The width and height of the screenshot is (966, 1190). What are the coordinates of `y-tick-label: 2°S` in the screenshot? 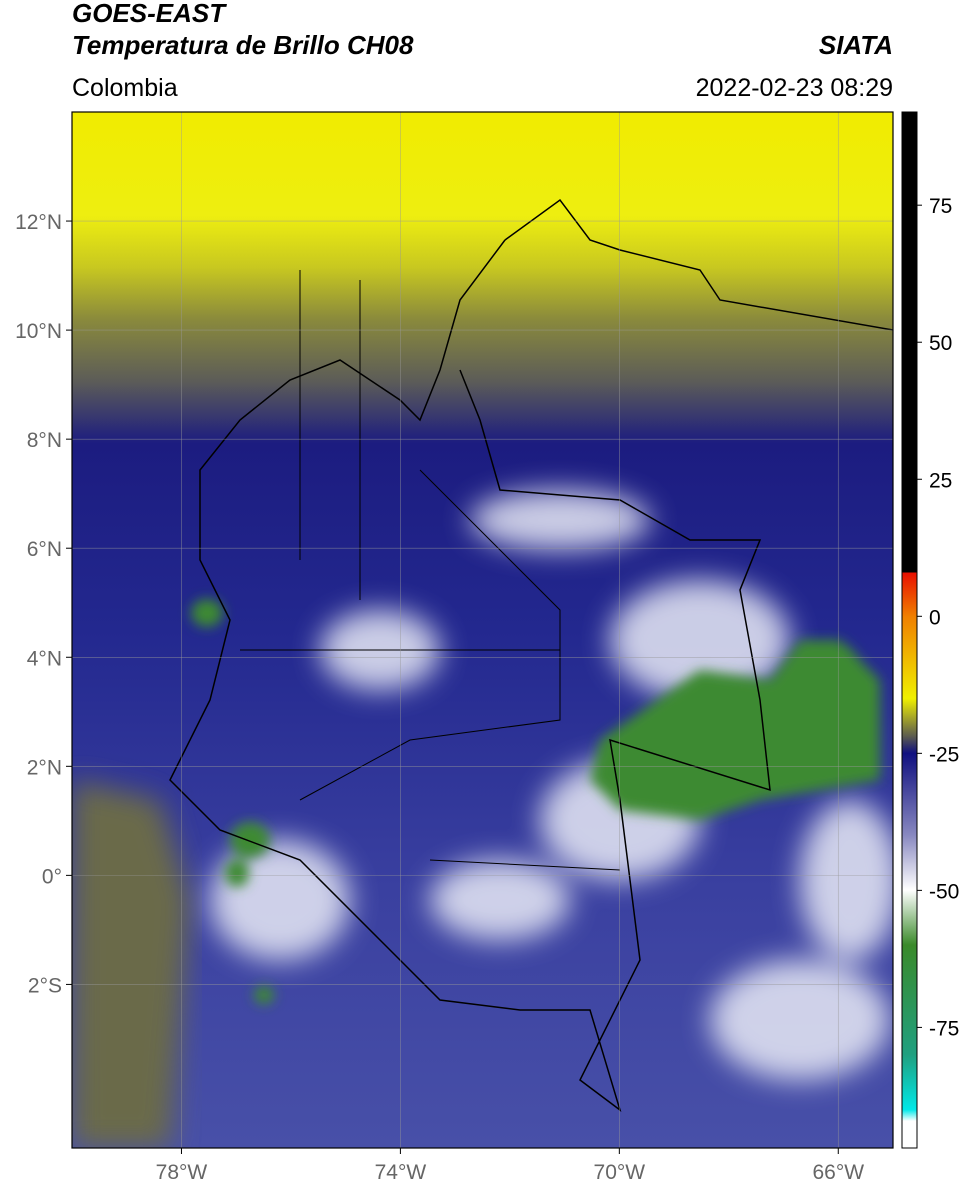 It's located at (45, 985).